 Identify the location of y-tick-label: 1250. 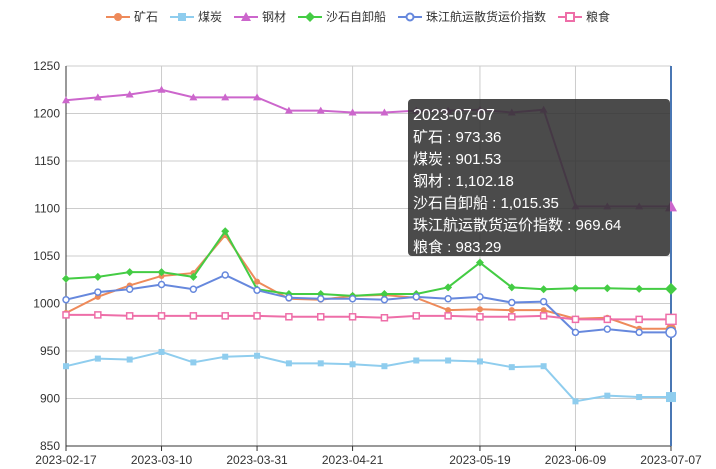
(46, 66).